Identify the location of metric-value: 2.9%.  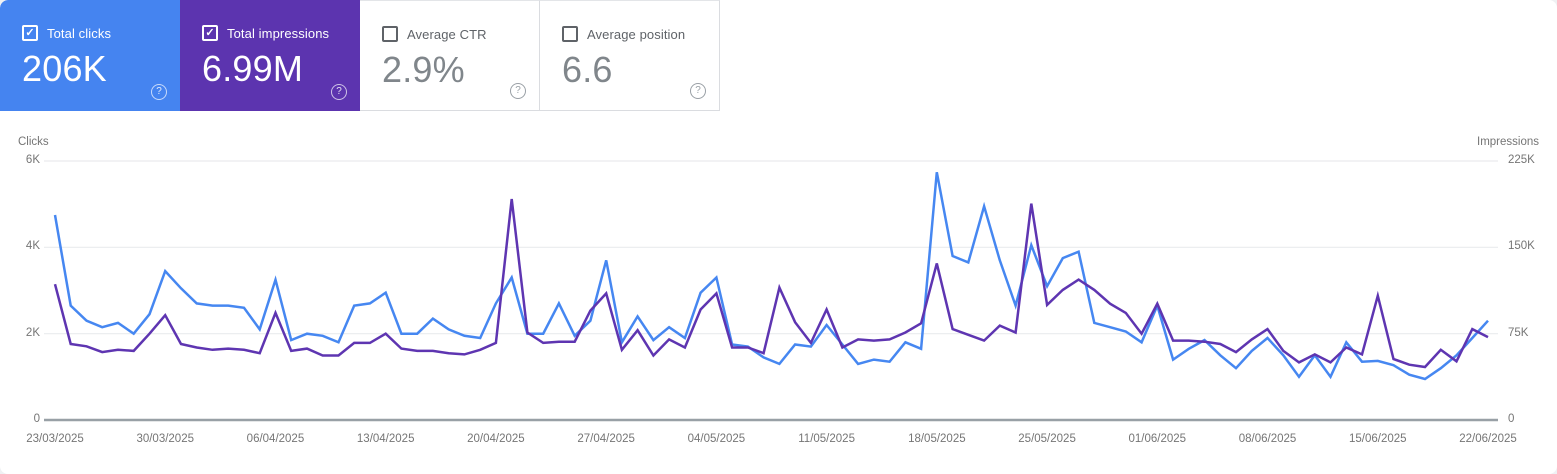
(423, 69).